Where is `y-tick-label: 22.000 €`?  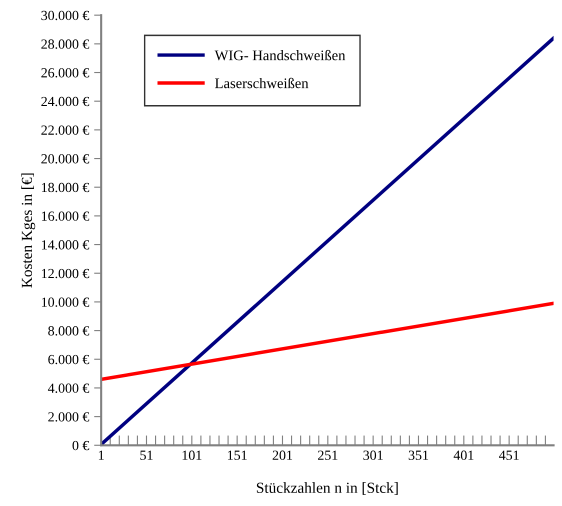
y-tick-label: 22.000 € is located at coordinates (65, 130).